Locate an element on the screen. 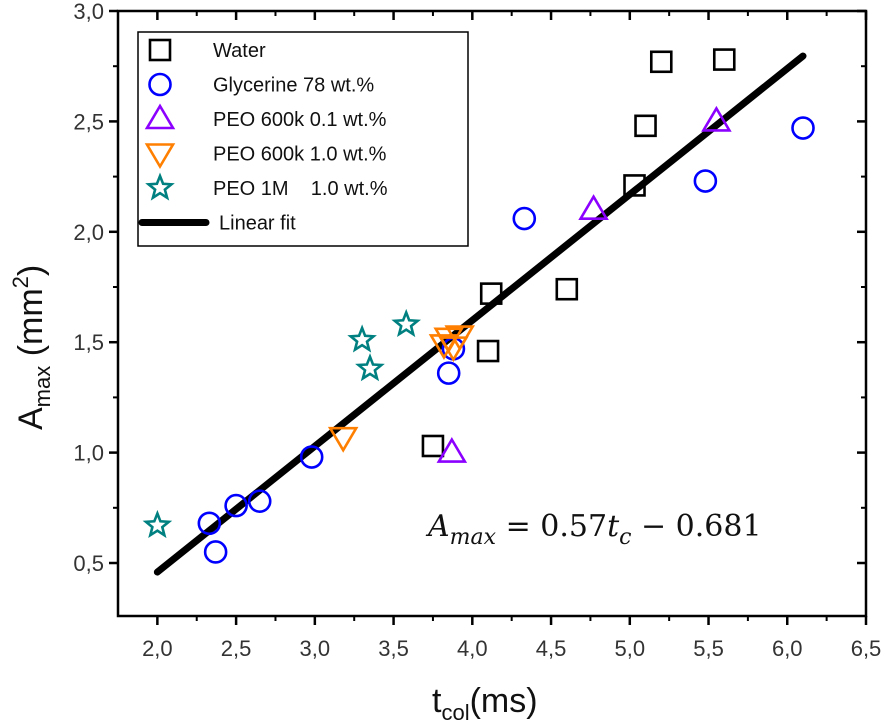 The width and height of the screenshot is (886, 726). x-tick-label: 3,5 is located at coordinates (393, 648).